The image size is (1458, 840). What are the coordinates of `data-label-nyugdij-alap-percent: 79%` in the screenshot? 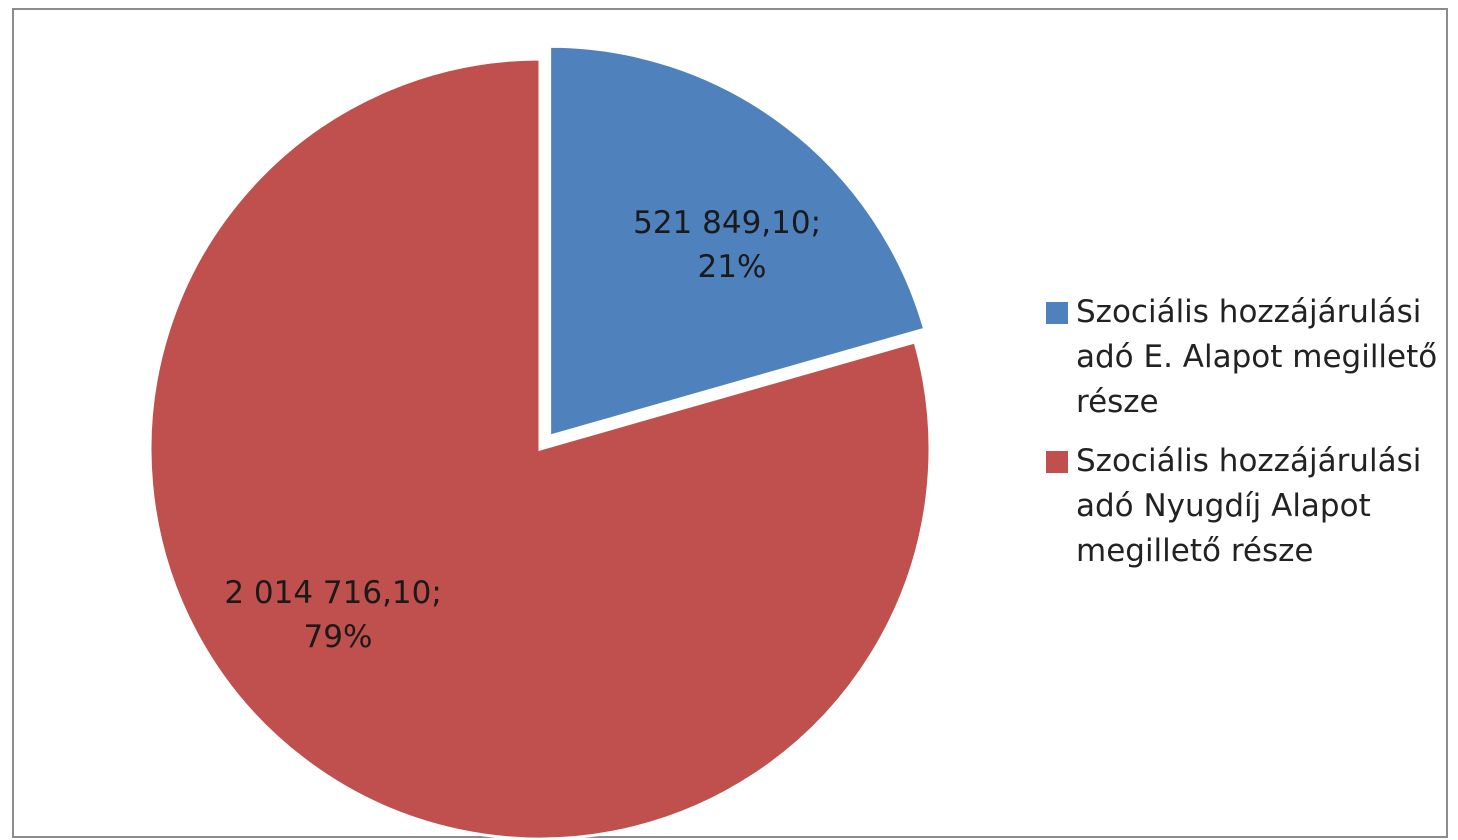 It's located at (338, 637).